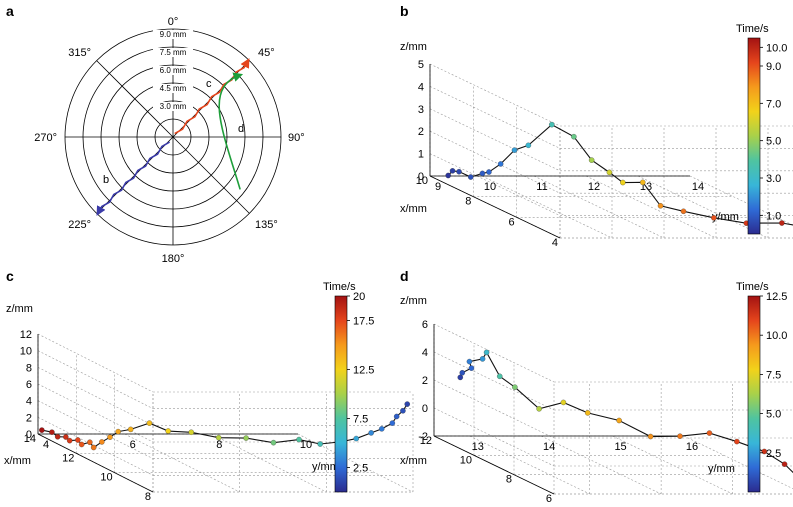  I want to click on polar-spoke, so click(135, 99).